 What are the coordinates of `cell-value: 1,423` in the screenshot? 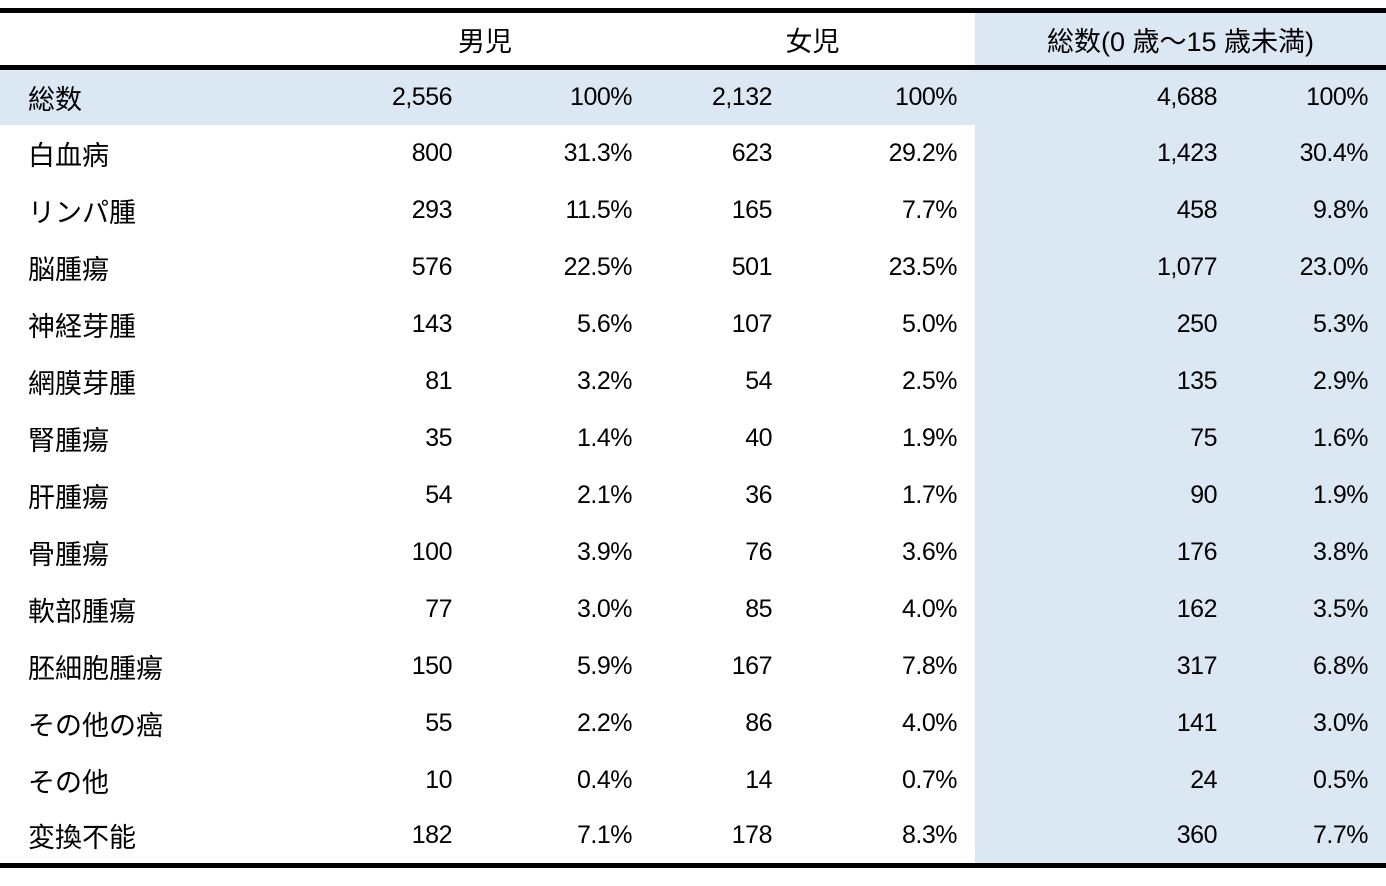 It's located at (1105, 153).